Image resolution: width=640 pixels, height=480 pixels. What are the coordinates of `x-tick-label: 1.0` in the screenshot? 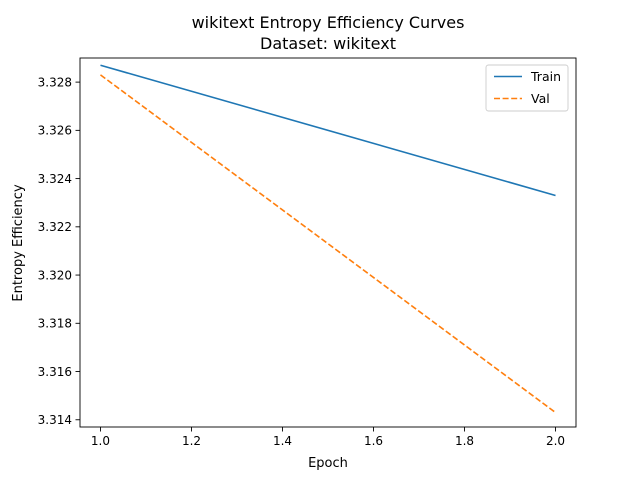 It's located at (100, 441).